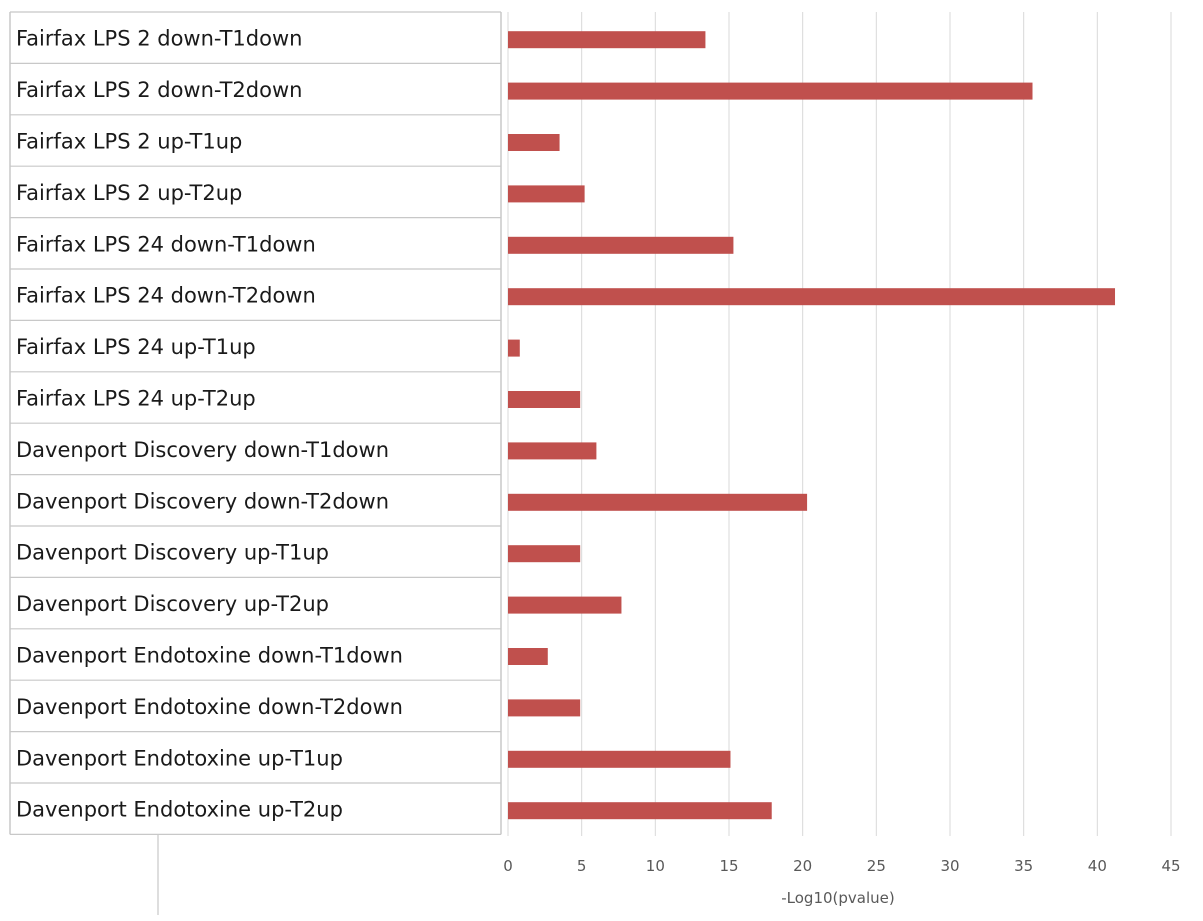 This screenshot has height=921, width=1203. What do you see at coordinates (728, 866) in the screenshot?
I see `x-tick-label: 15` at bounding box center [728, 866].